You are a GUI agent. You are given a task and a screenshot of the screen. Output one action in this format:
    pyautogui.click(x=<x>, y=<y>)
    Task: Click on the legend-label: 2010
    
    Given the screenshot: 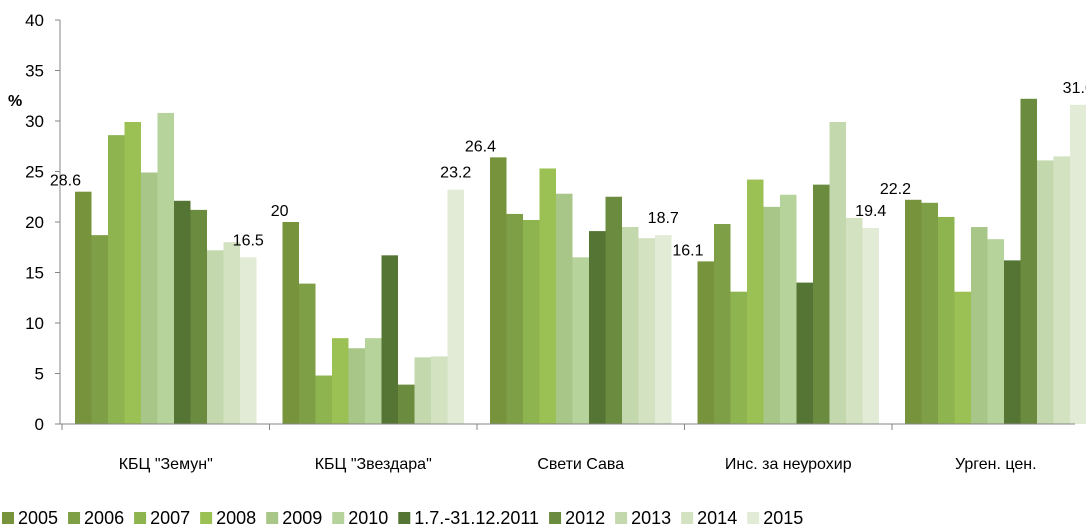 What is the action you would take?
    pyautogui.click(x=368, y=518)
    